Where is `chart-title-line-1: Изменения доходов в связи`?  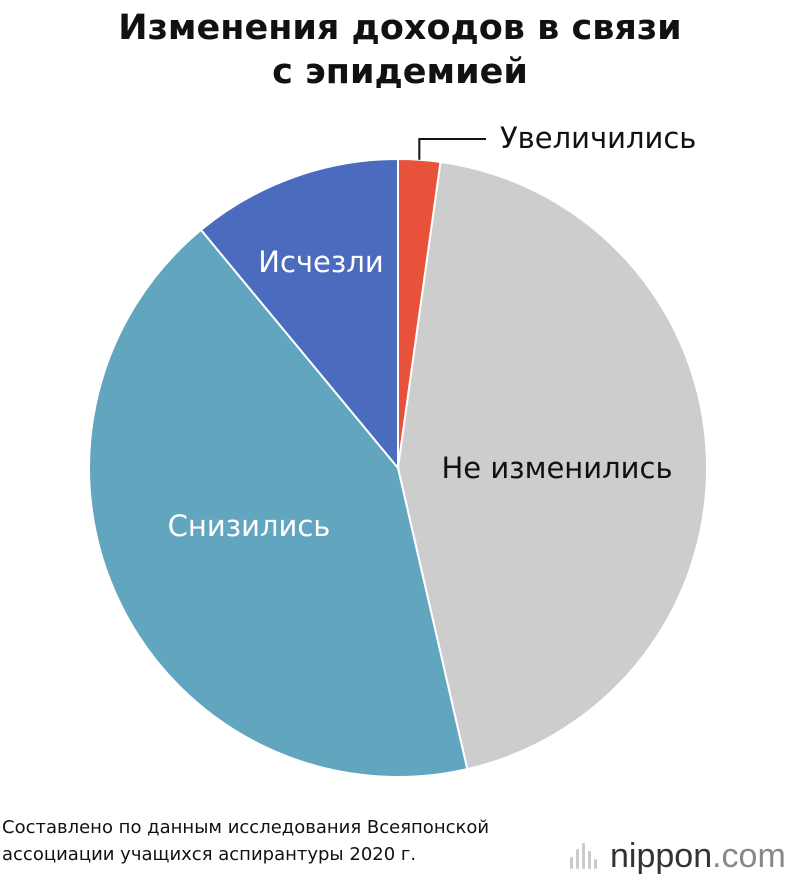
chart-title-line-1: Изменения доходов в связи is located at coordinates (400, 28).